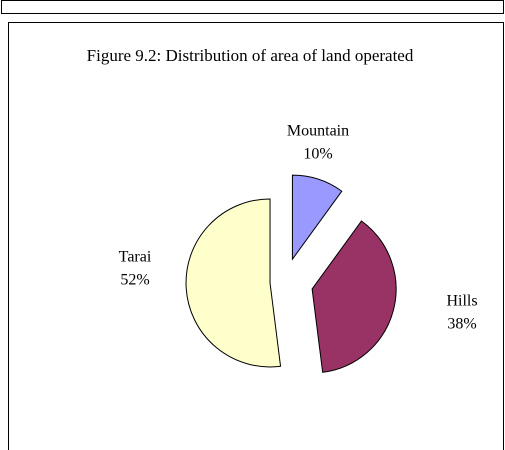 This screenshot has height=450, width=505. What do you see at coordinates (317, 154) in the screenshot?
I see `slice-value: 10%` at bounding box center [317, 154].